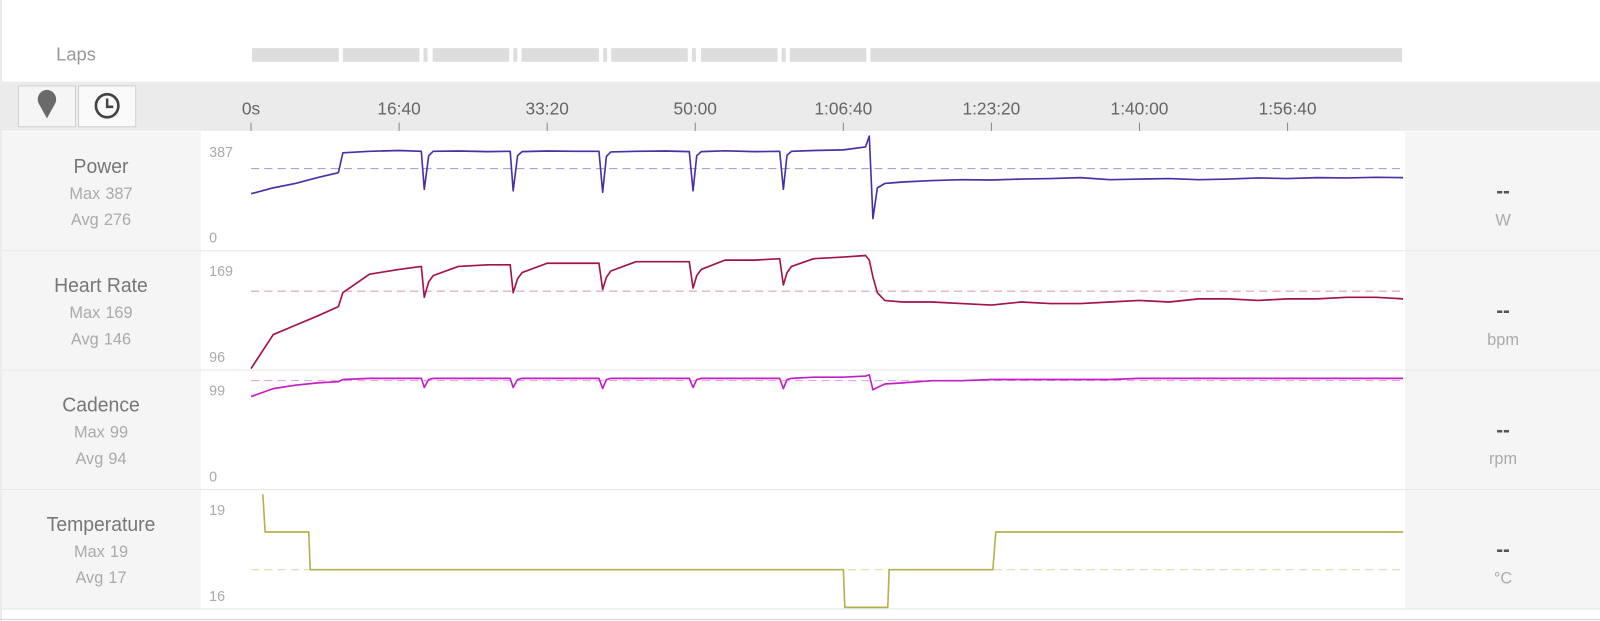 This screenshot has width=1600, height=621. Describe the element at coordinates (118, 312) in the screenshot. I see `max-value: 169` at that location.